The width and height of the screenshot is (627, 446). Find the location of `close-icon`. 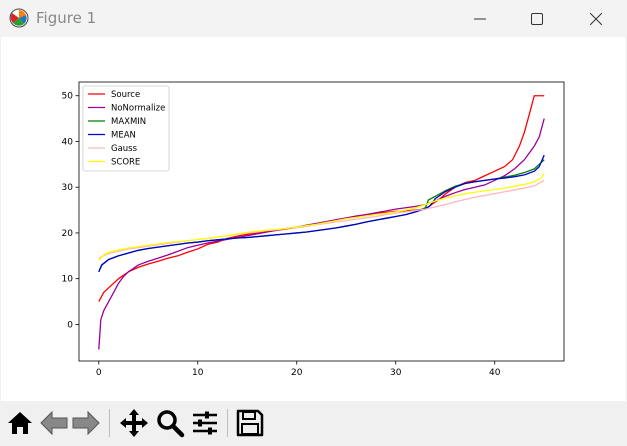

close-icon is located at coordinates (596, 18).